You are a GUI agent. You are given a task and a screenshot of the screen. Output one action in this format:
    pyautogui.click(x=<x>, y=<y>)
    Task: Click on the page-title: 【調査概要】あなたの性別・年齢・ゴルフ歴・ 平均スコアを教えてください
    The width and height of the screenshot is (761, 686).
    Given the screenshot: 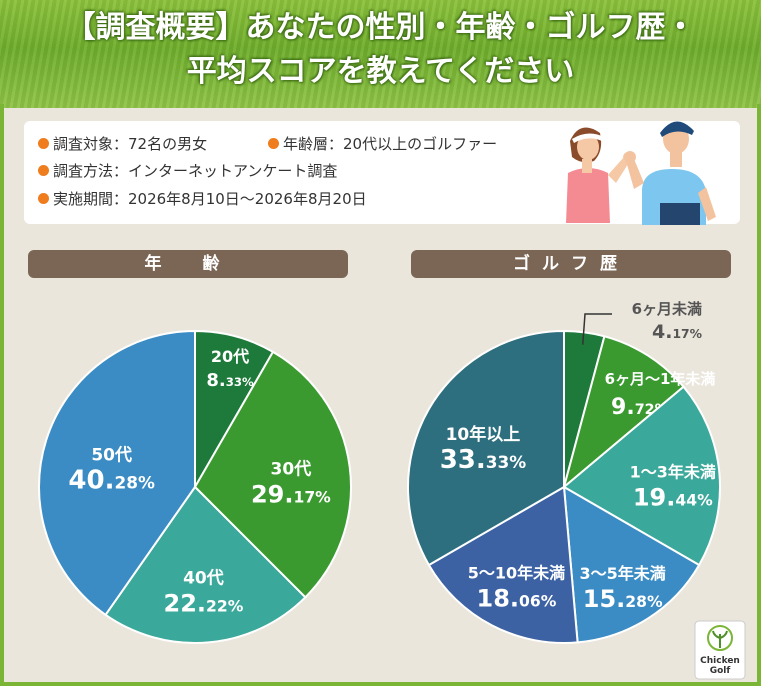 What is the action you would take?
    pyautogui.click(x=380, y=50)
    